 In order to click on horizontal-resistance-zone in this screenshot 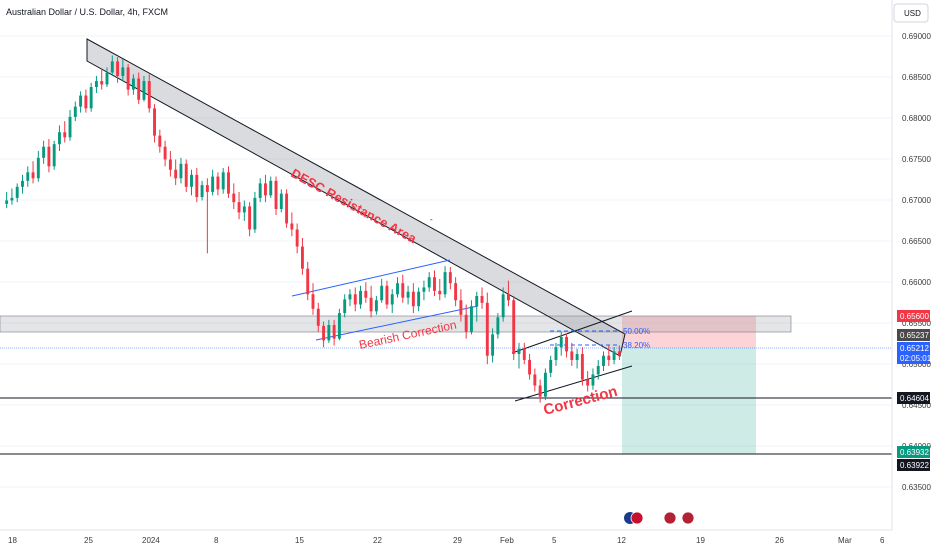, I will do `click(396, 324)`.